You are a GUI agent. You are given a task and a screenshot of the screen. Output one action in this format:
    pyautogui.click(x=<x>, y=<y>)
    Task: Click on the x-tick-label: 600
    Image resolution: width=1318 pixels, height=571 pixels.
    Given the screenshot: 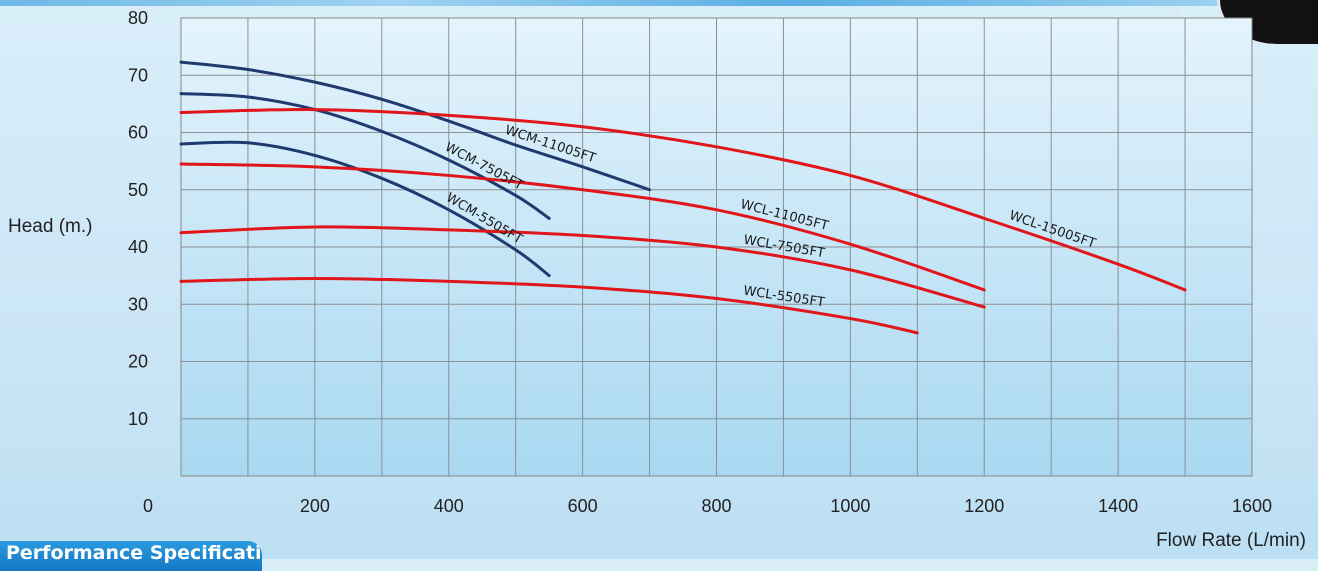 What is the action you would take?
    pyautogui.click(x=583, y=506)
    